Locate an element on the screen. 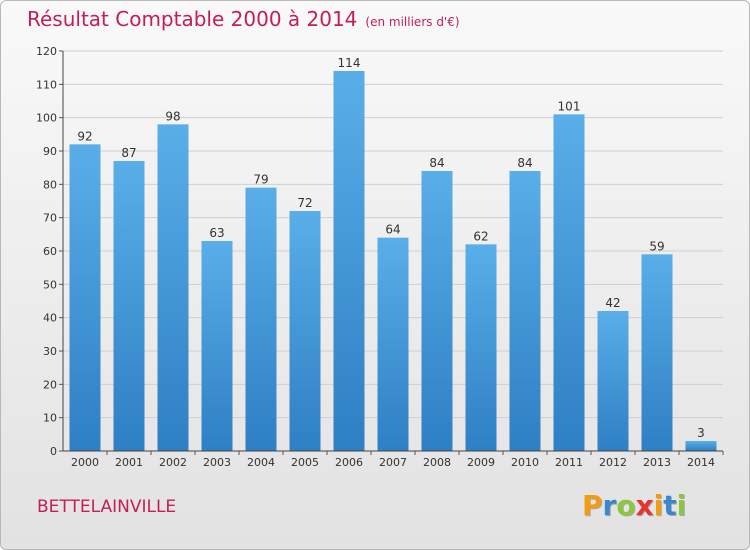  bar-2003 is located at coordinates (217, 346).